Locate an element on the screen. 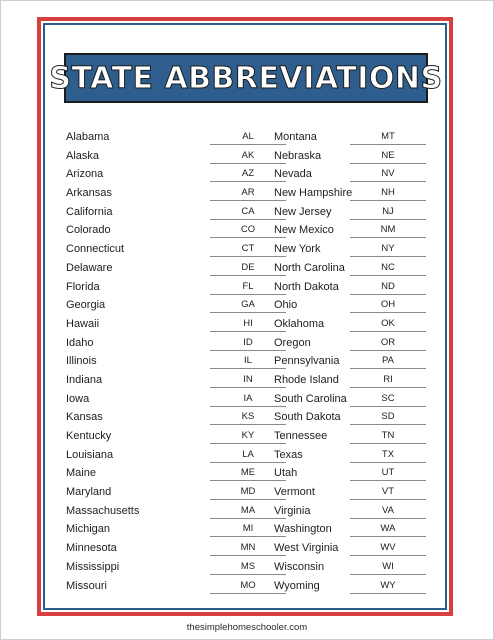  state-abbreviation: MD is located at coordinates (248, 492).